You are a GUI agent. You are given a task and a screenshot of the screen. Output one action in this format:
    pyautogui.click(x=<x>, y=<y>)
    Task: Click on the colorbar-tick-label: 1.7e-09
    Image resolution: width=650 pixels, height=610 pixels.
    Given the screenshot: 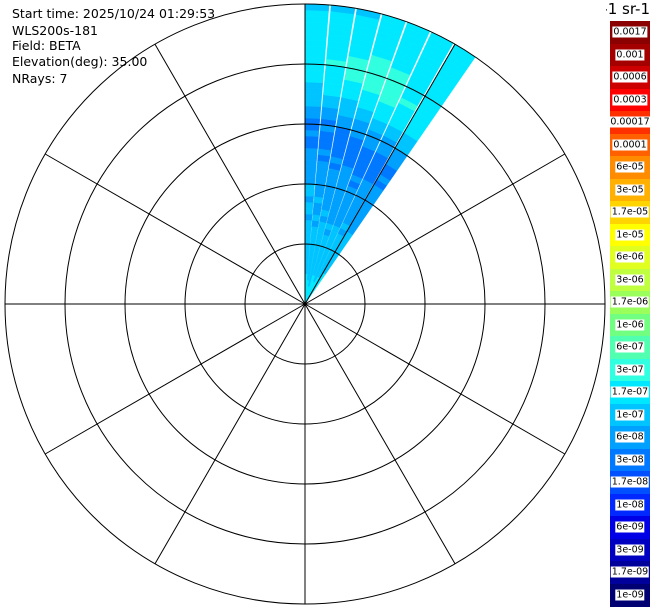 What is the action you would take?
    pyautogui.click(x=630, y=572)
    